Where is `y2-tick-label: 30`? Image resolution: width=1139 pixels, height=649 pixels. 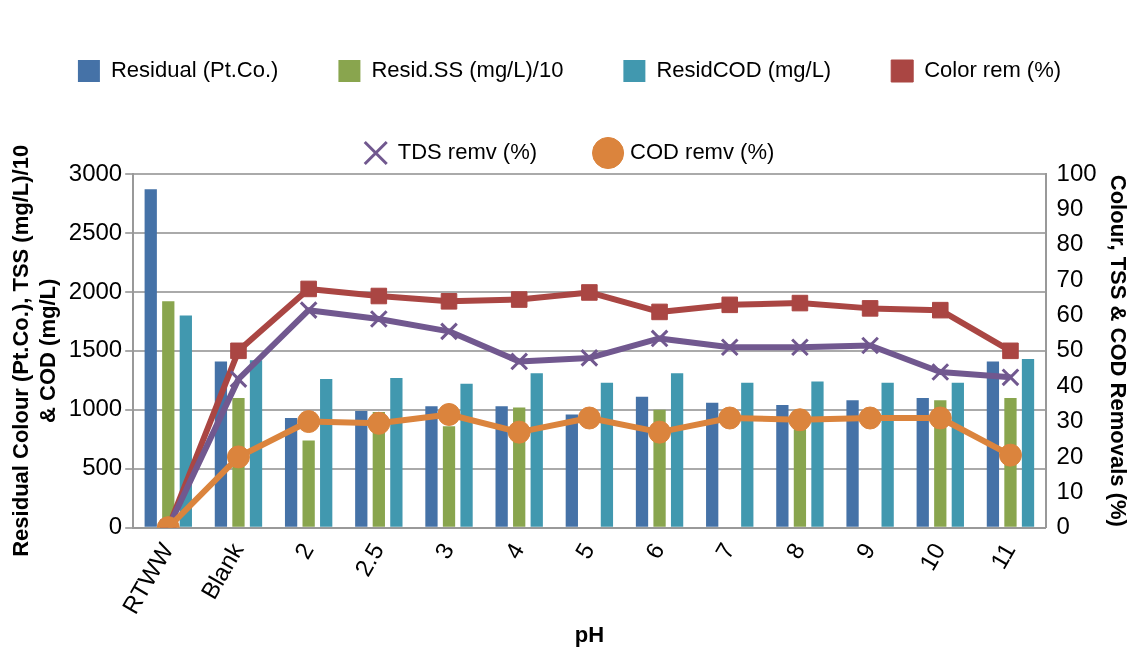
y2-tick-label: 30 is located at coordinates (1070, 420).